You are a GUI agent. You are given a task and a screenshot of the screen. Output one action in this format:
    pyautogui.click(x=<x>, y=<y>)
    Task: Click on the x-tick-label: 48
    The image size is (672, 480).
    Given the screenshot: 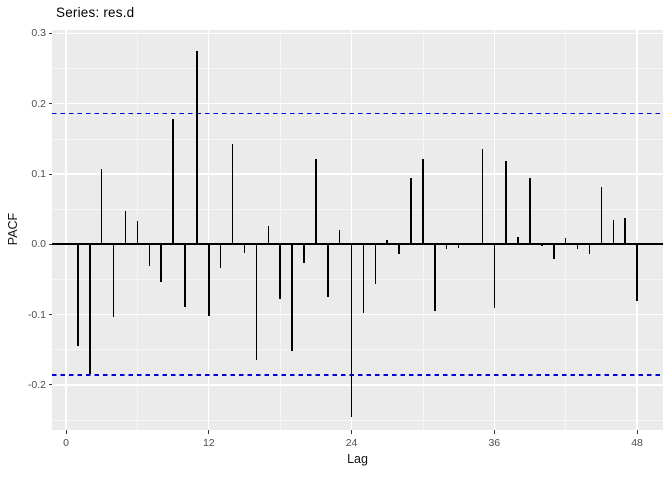 What is the action you would take?
    pyautogui.click(x=637, y=443)
    